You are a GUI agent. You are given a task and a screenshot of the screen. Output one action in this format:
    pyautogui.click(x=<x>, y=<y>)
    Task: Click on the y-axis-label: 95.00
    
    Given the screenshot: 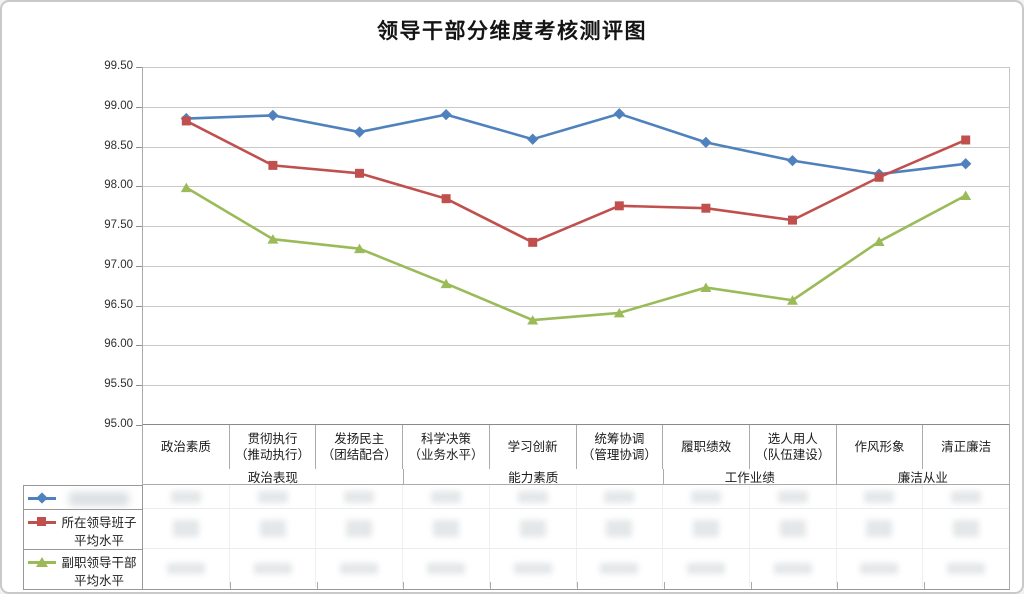 What is the action you would take?
    pyautogui.click(x=118, y=424)
    